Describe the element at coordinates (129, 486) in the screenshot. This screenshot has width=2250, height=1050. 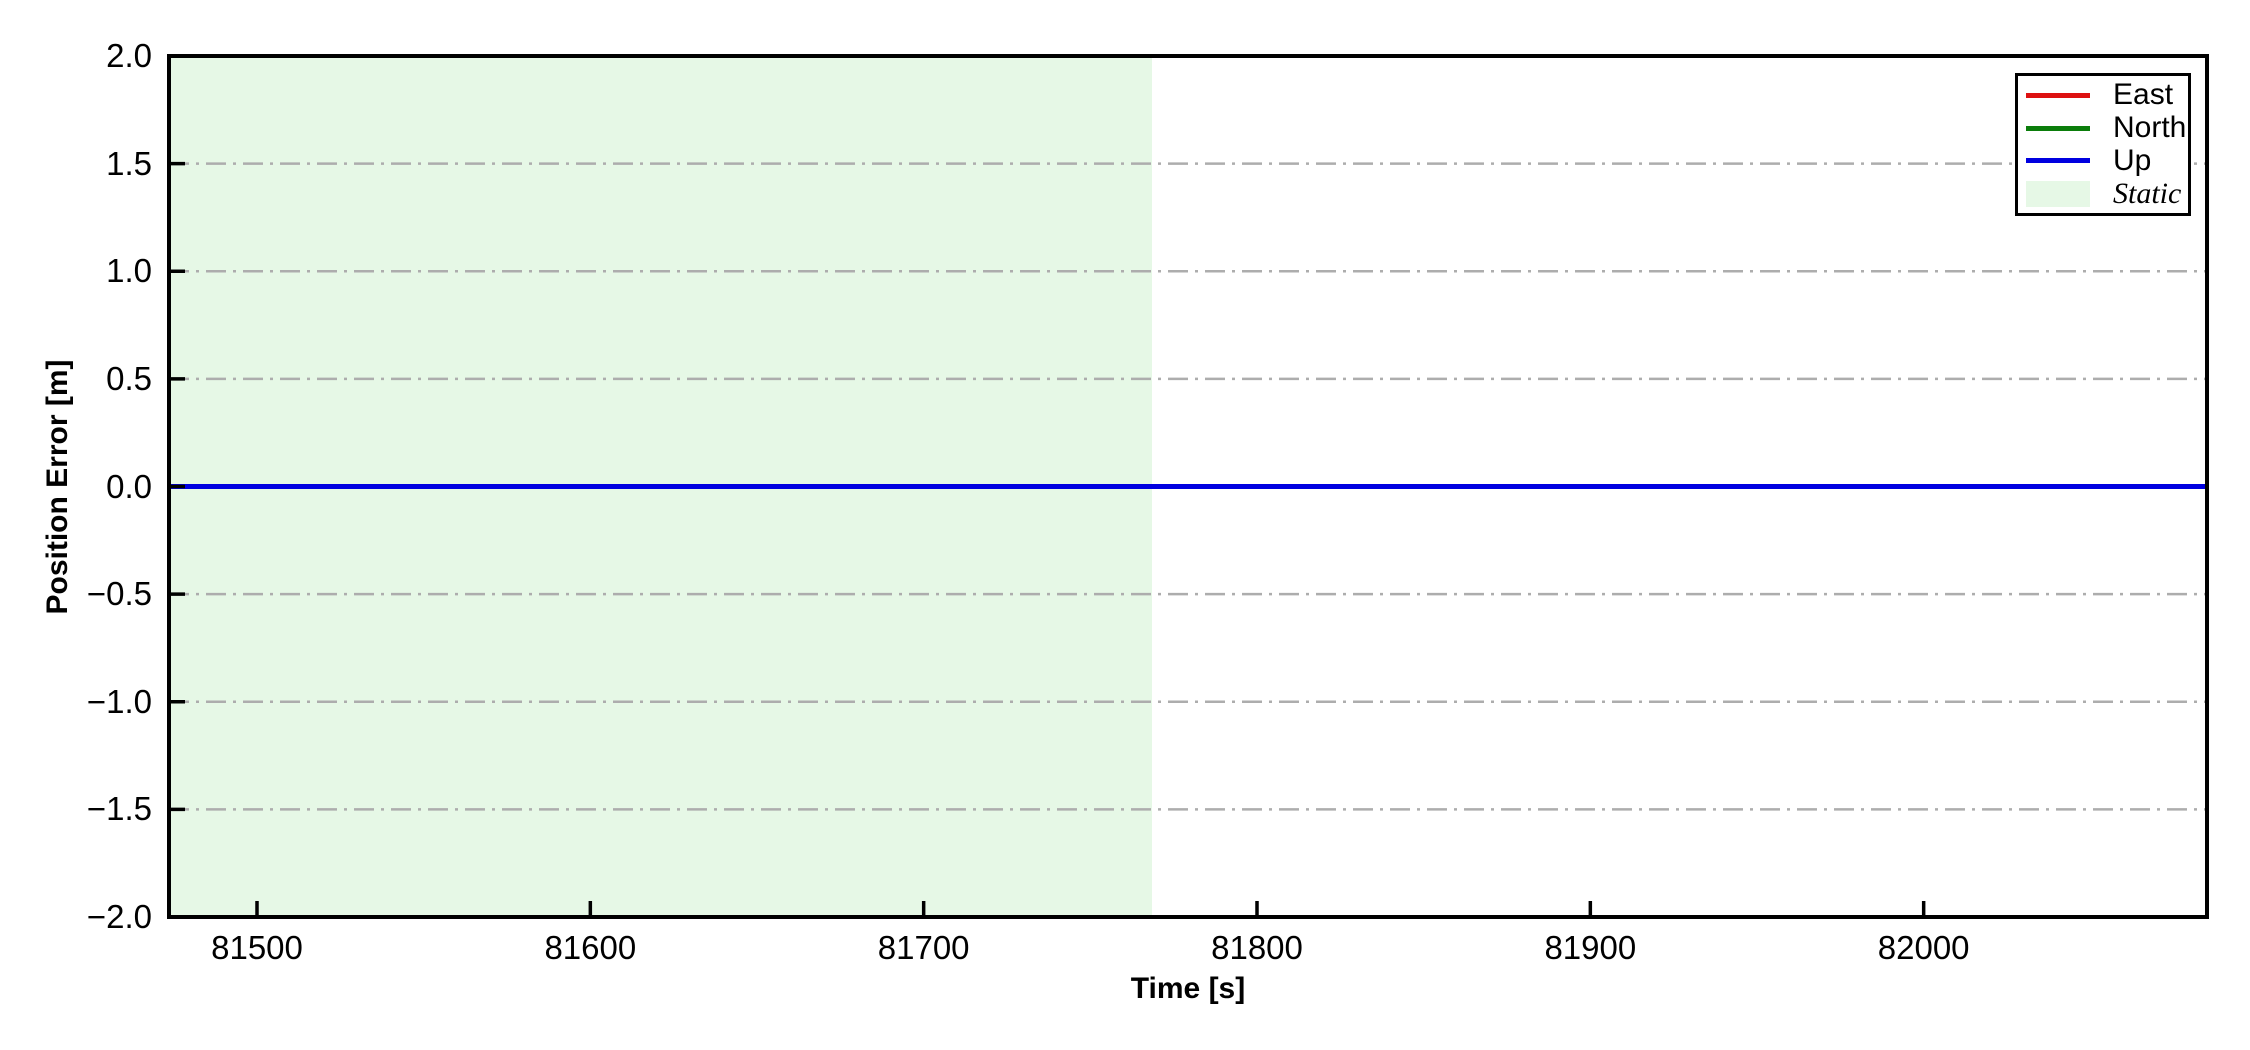
I see `y-tick-label: 0.0` at that location.